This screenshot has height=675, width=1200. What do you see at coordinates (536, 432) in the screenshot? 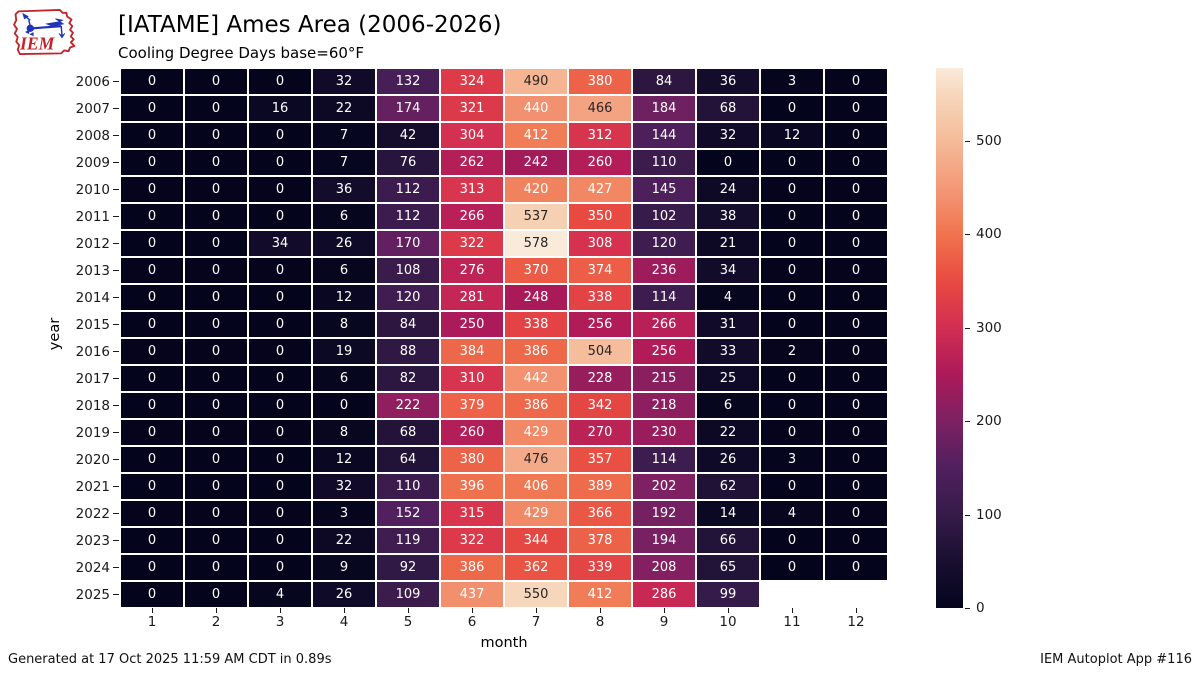
I see `heatmap-cell: 429` at bounding box center [536, 432].